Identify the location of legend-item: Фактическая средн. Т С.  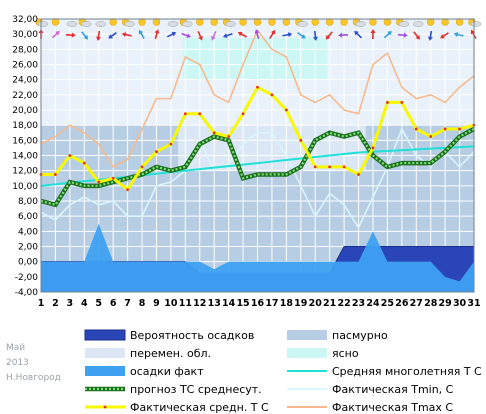
(177, 407).